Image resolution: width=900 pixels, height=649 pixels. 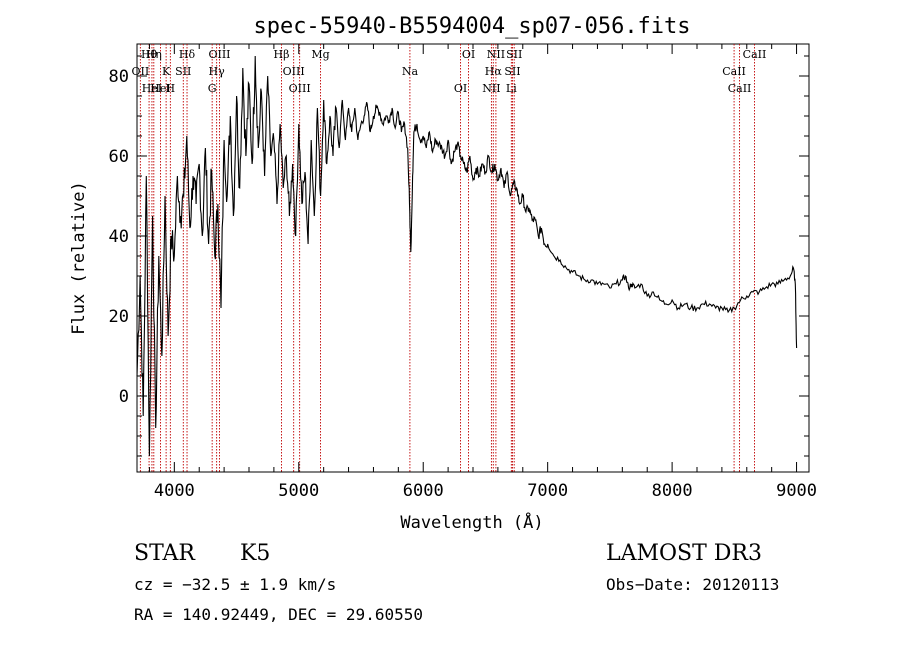 I want to click on emission-line-label: G, so click(x=212, y=88).